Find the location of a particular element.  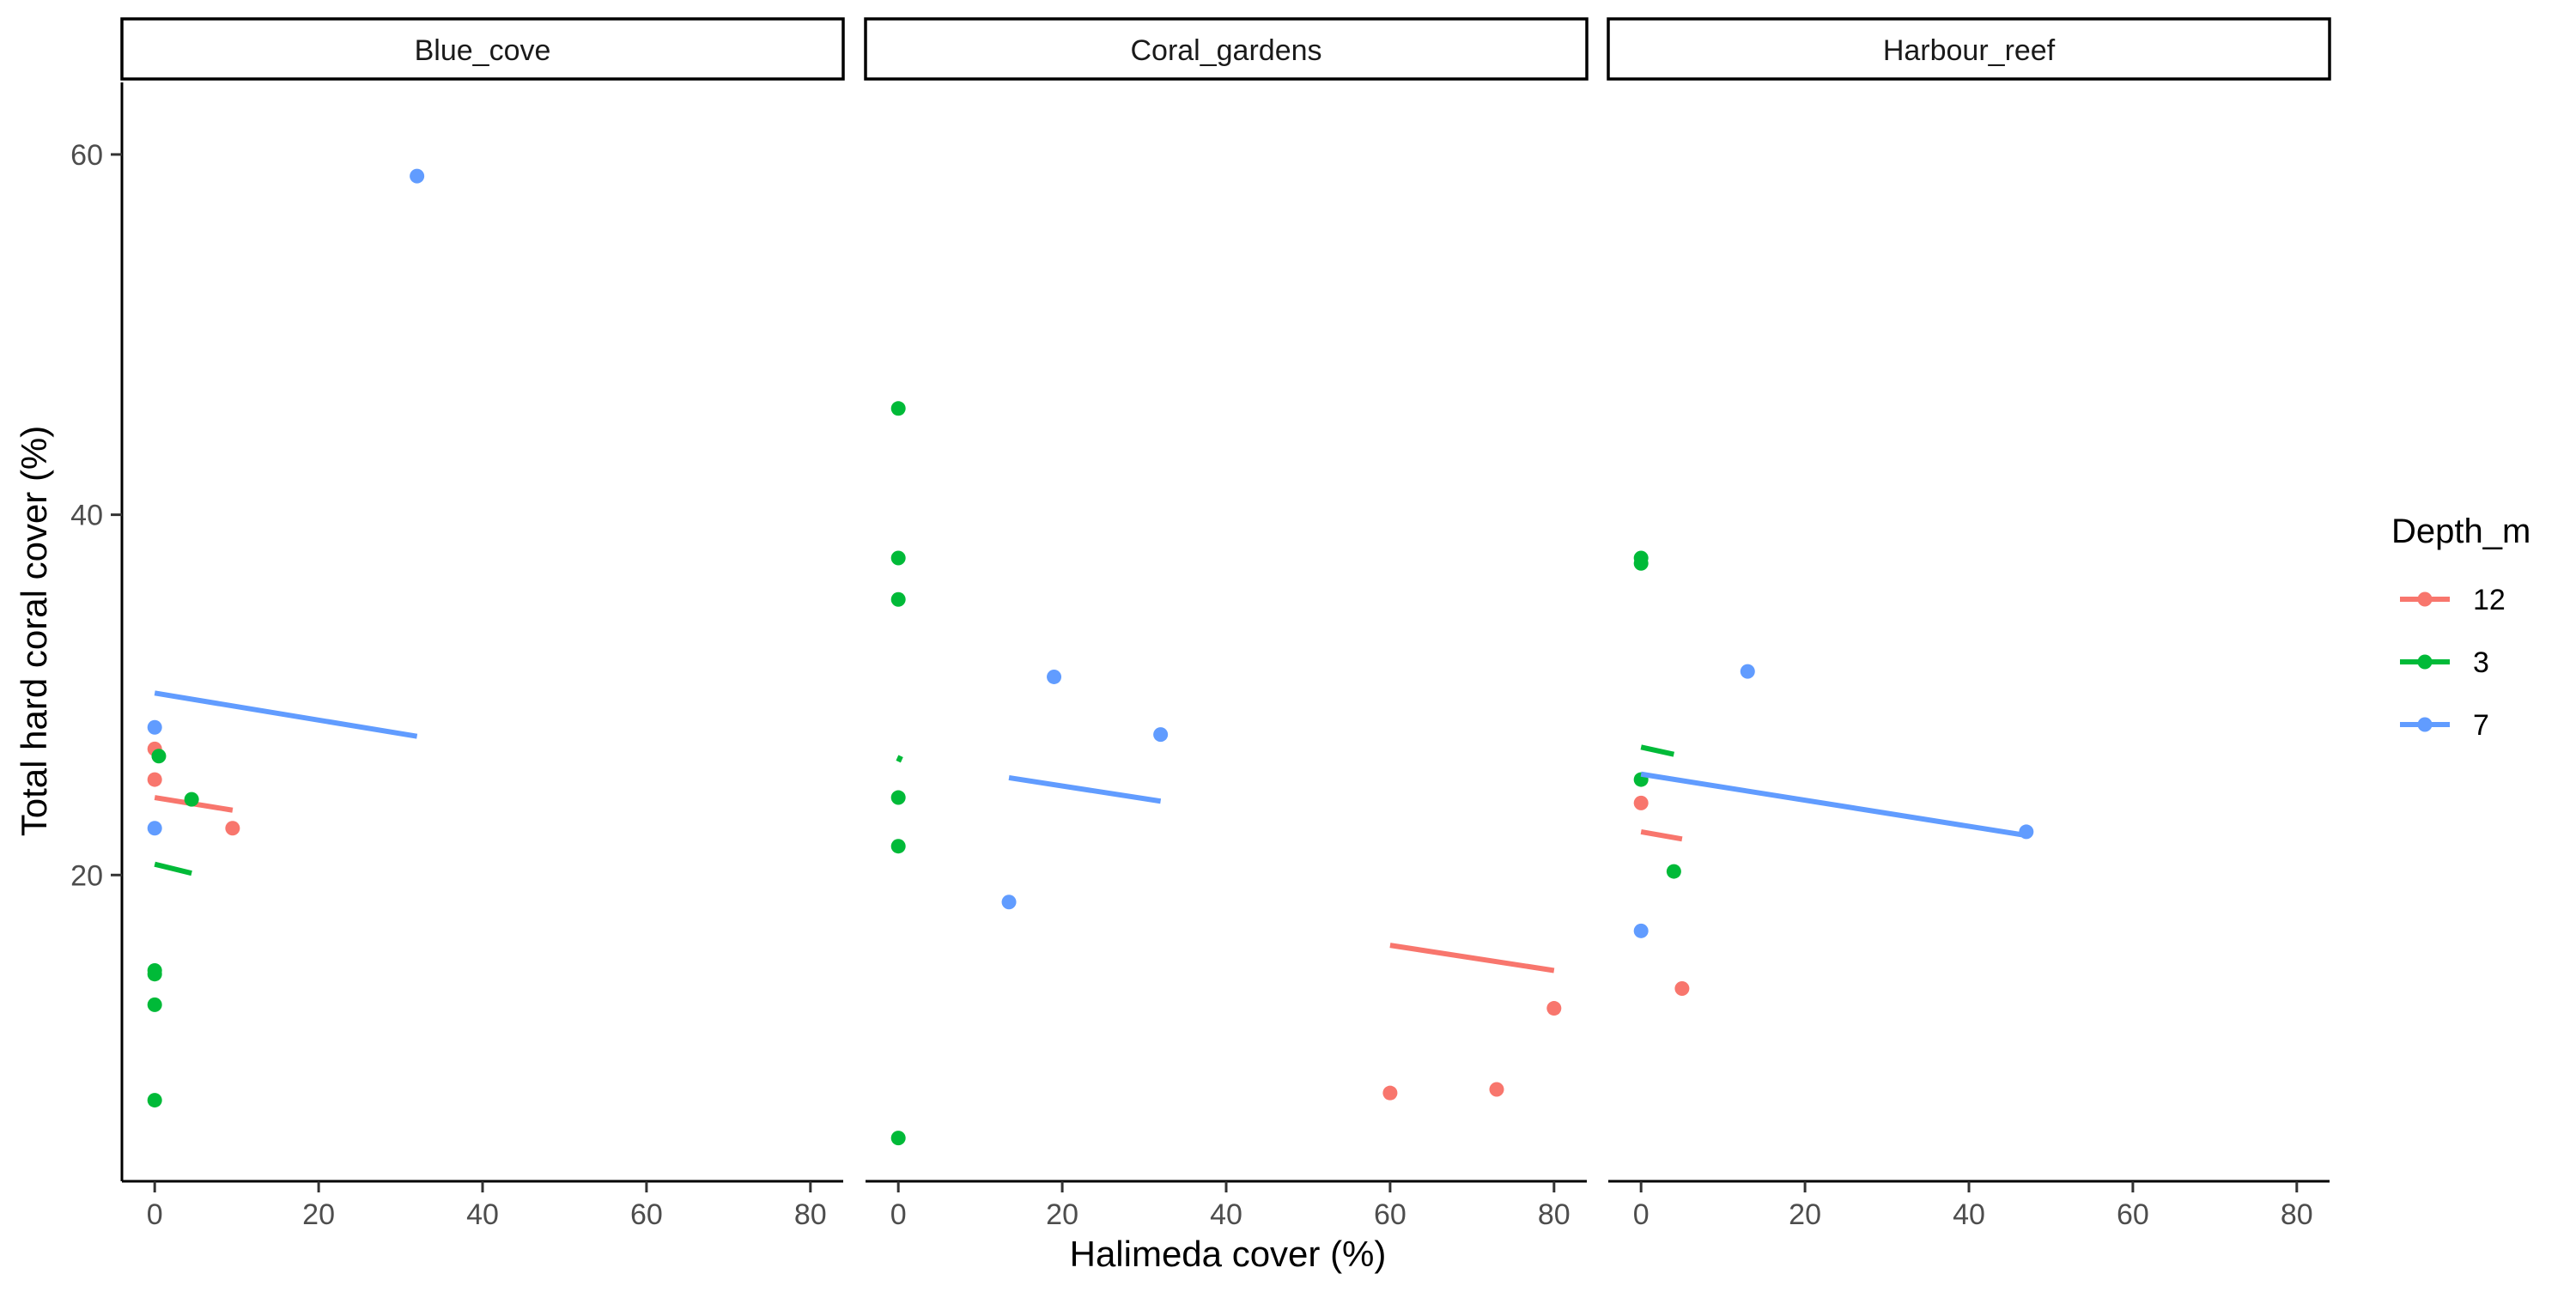

y-tick-label: 20 is located at coordinates (86, 875).